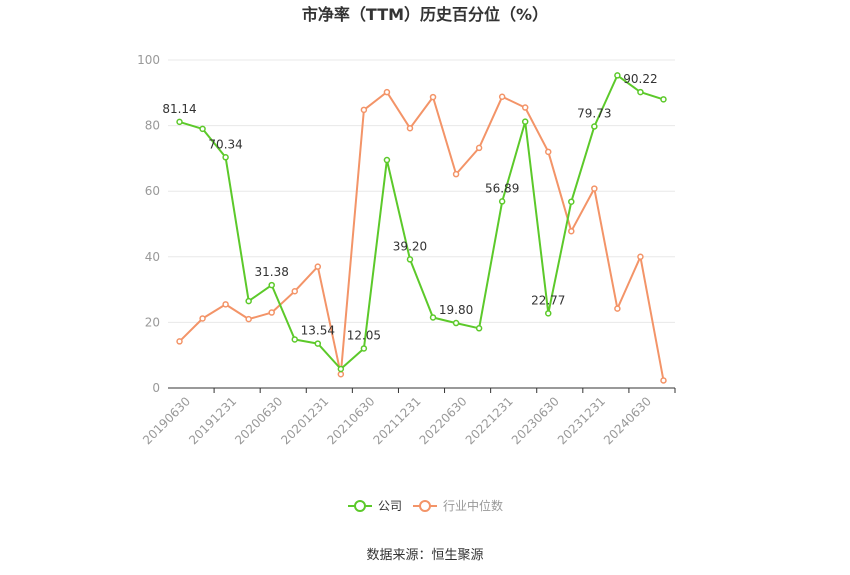 Image resolution: width=850 pixels, height=575 pixels. I want to click on legend-item-company: 公司, so click(375, 506).